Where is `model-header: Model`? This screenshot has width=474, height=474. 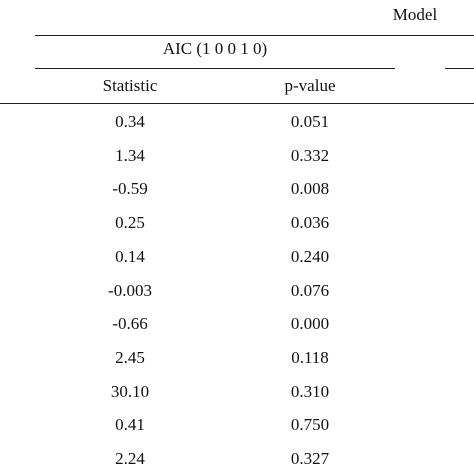
model-header: Model is located at coordinates (415, 14).